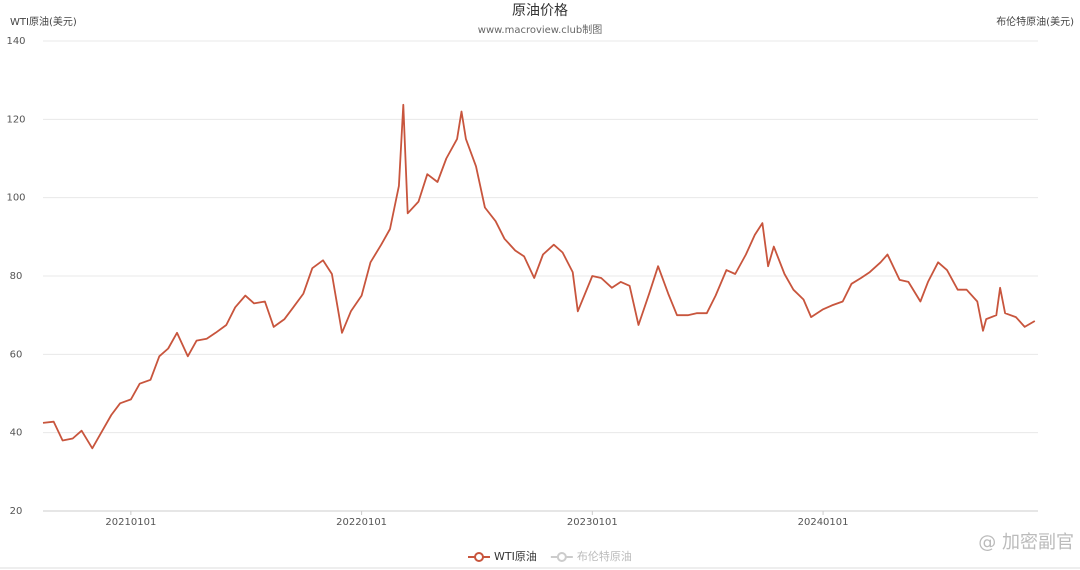 The height and width of the screenshot is (570, 1080). Describe the element at coordinates (130, 522) in the screenshot. I see `x-tick-label: 20210101` at that location.